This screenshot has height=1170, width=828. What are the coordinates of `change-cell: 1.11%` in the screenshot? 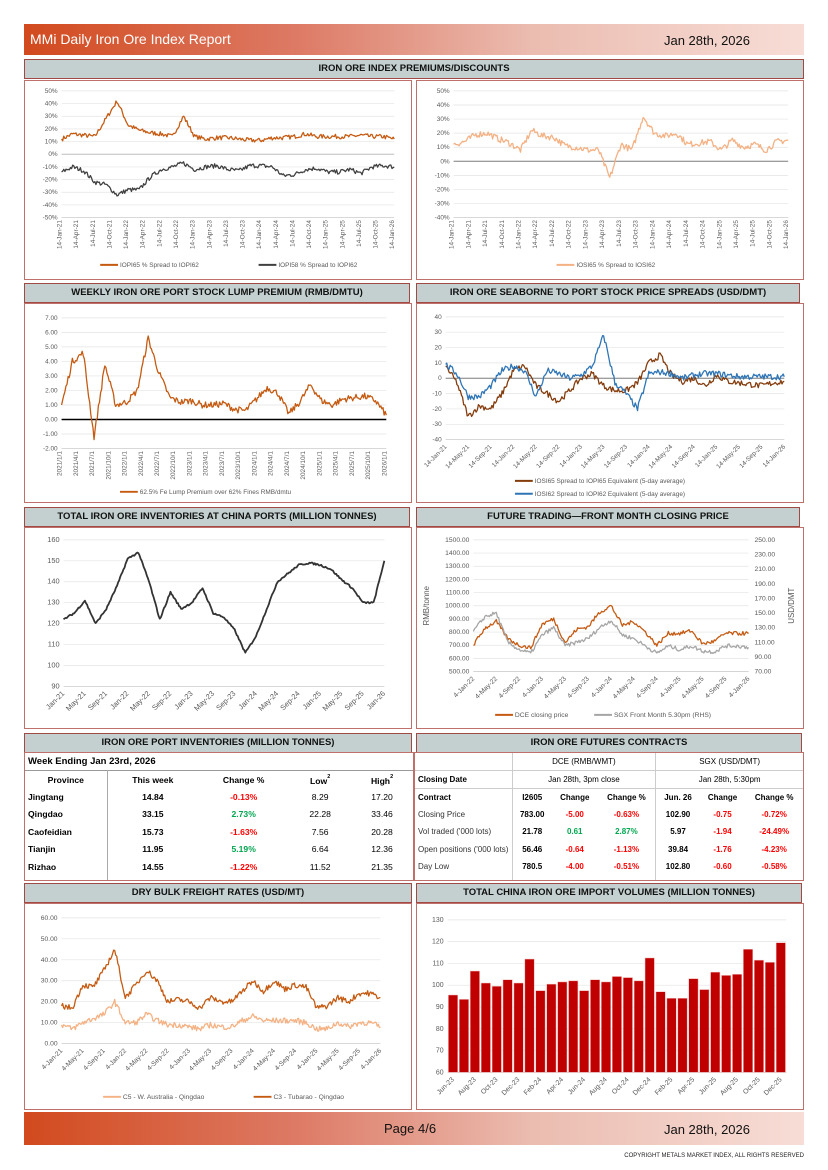 It's located at (243, 878).